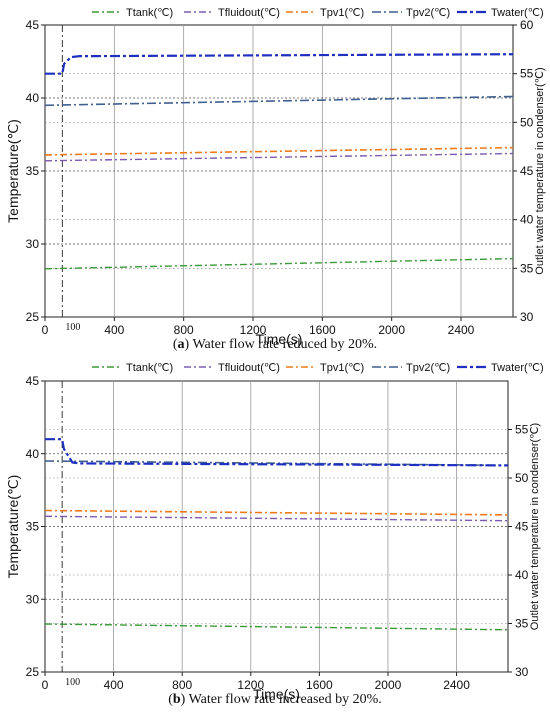 This screenshot has width=550, height=715. Describe the element at coordinates (527, 25) in the screenshot. I see `y-right-tick-label: 60` at that location.